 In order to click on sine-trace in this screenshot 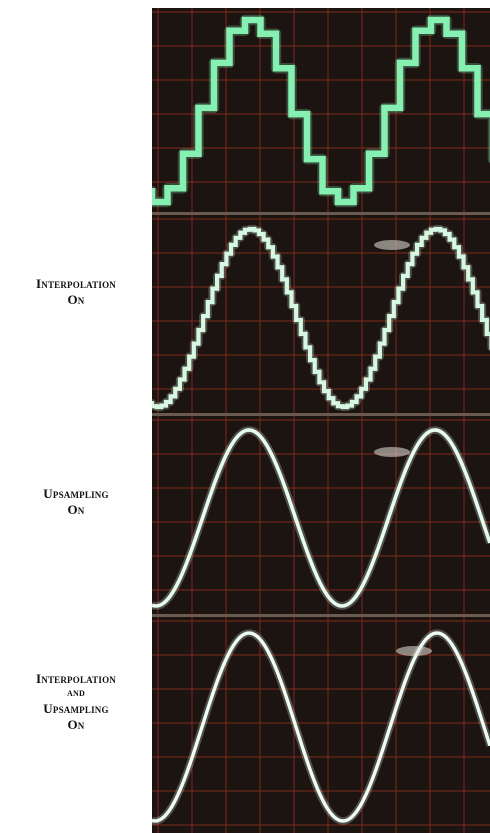, I will do `click(321, 518)`.